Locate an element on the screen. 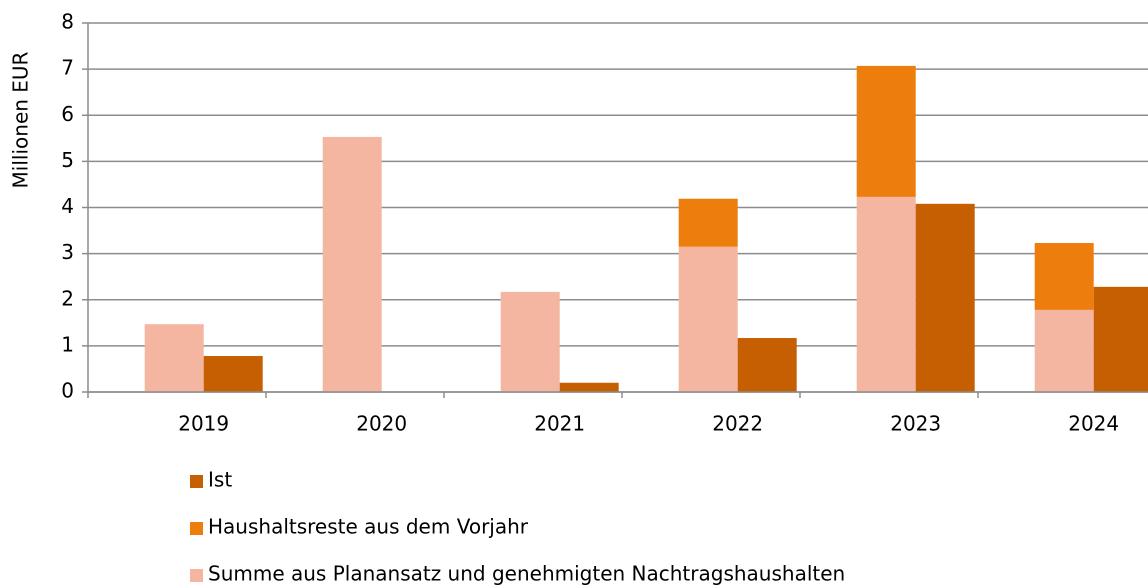 Image resolution: width=1148 pixels, height=588 pixels. legend-label: Haushaltsreste aus dem Vorjahr is located at coordinates (368, 527).